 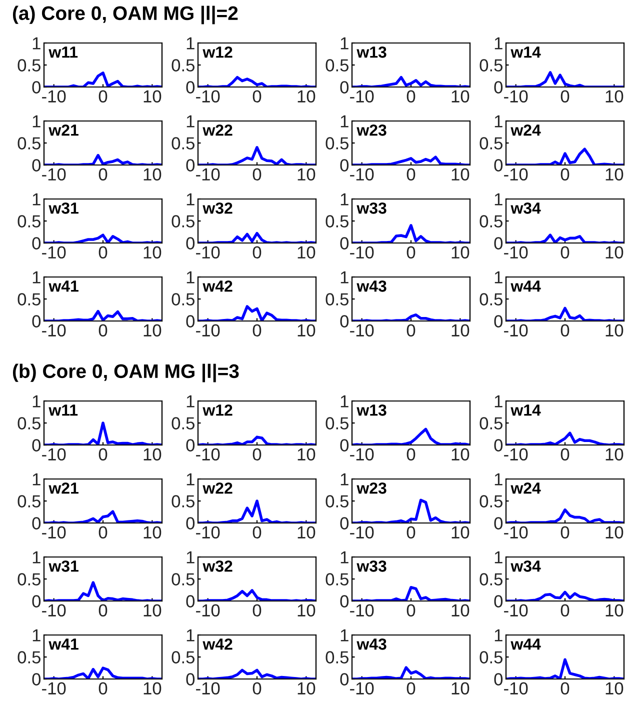 What do you see at coordinates (125, 15) in the screenshot?
I see `text: (a) Core 0, OAM MG |l|=2` at bounding box center [125, 15].